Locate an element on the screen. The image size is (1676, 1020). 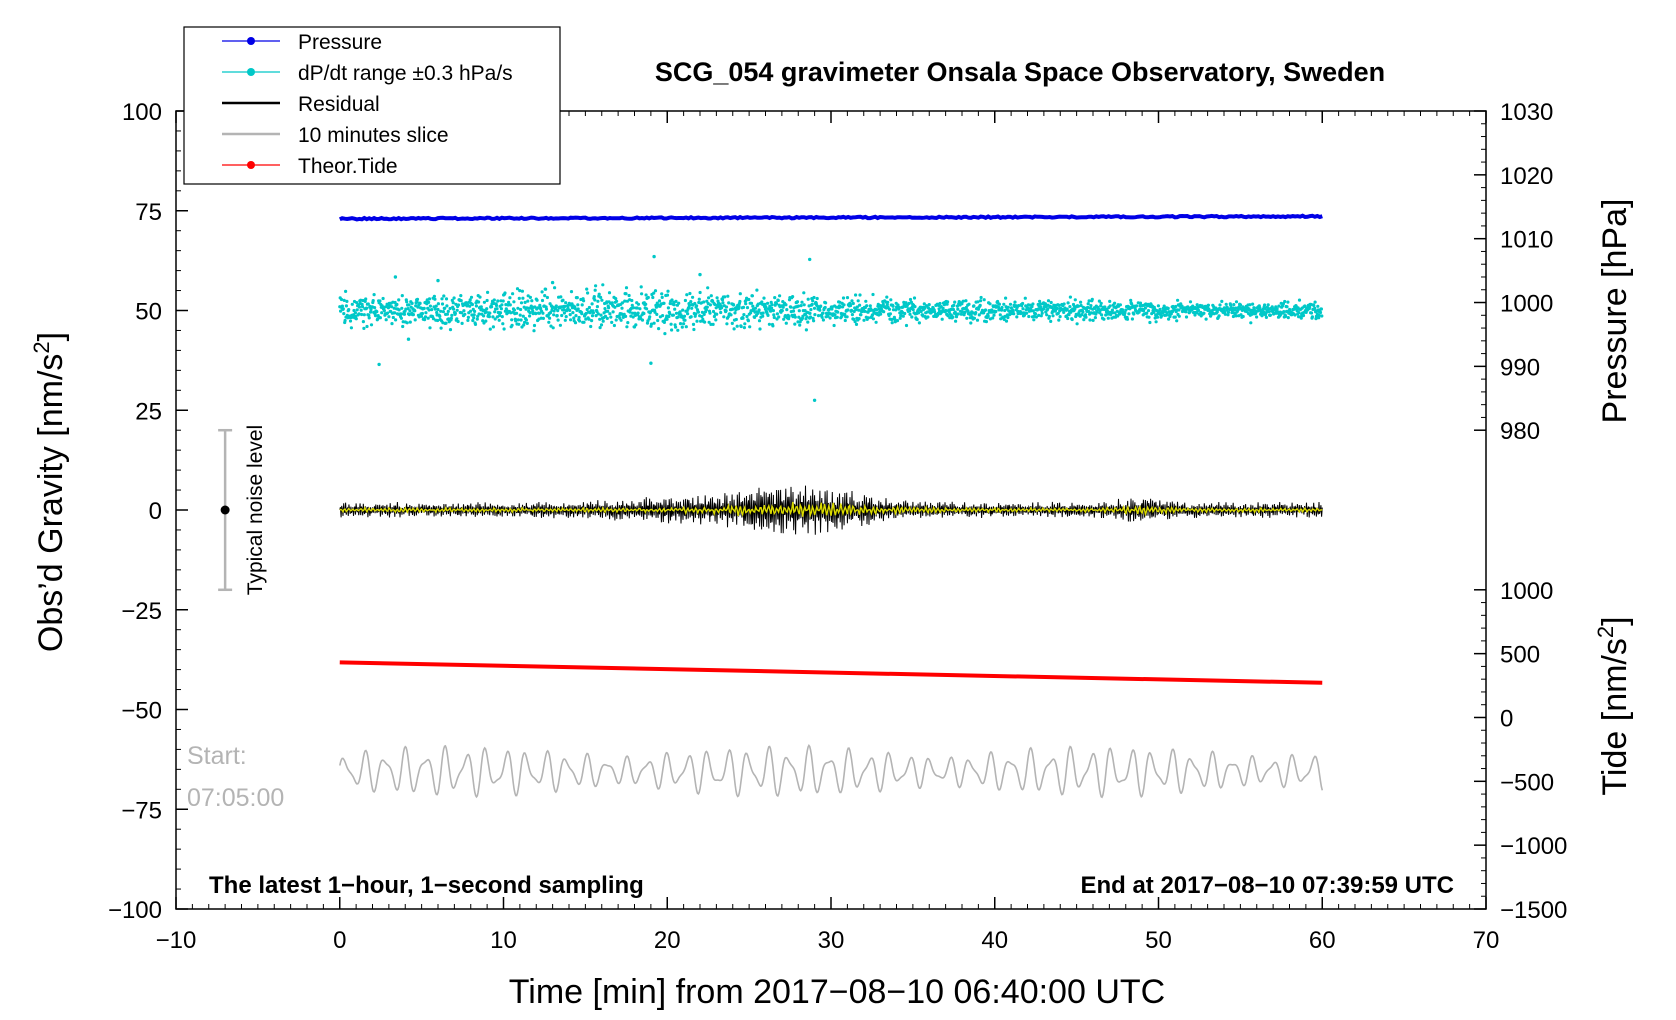
y-axis-left-title: Obs’d Gravity [nm/s2] is located at coordinates (49, 492).